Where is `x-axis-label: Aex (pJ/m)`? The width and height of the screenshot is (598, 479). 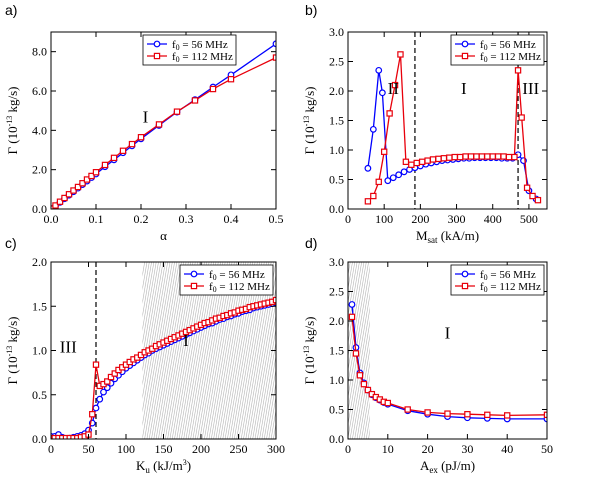
x-axis-label: Aex (pJ/m) is located at coordinates (447, 466).